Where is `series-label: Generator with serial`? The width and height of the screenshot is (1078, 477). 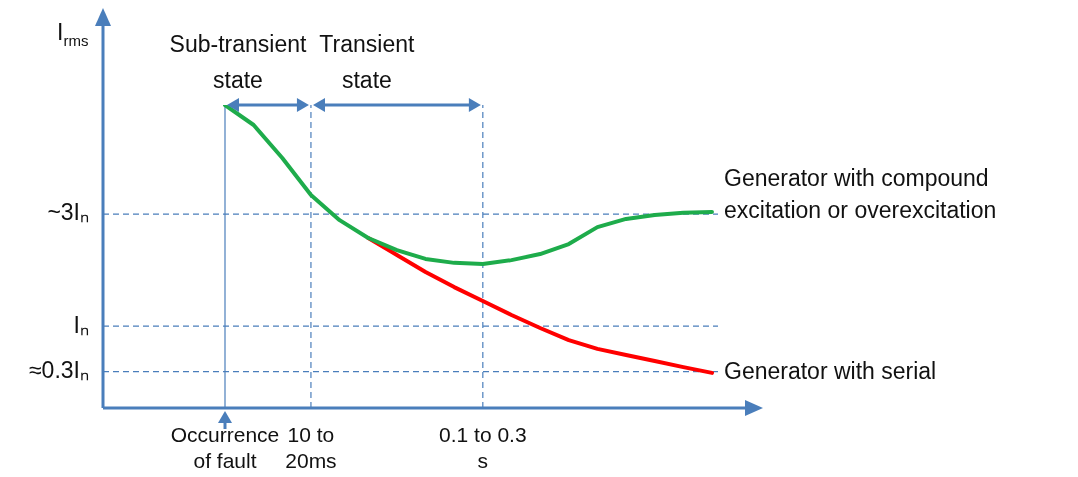
series-label: Generator with serial is located at coordinates (830, 371).